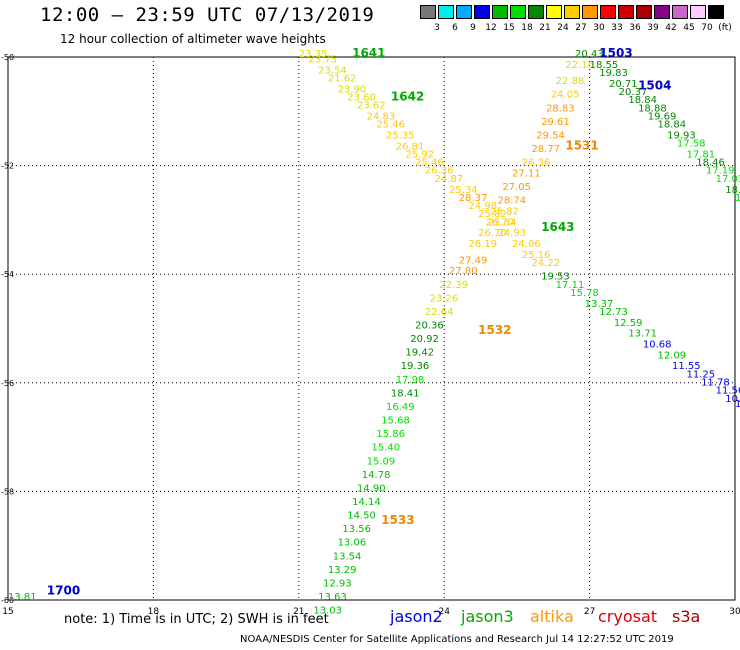 The width and height of the screenshot is (740, 650). What do you see at coordinates (7, 491) in the screenshot?
I see `y-tick-label: -58` at bounding box center [7, 491].